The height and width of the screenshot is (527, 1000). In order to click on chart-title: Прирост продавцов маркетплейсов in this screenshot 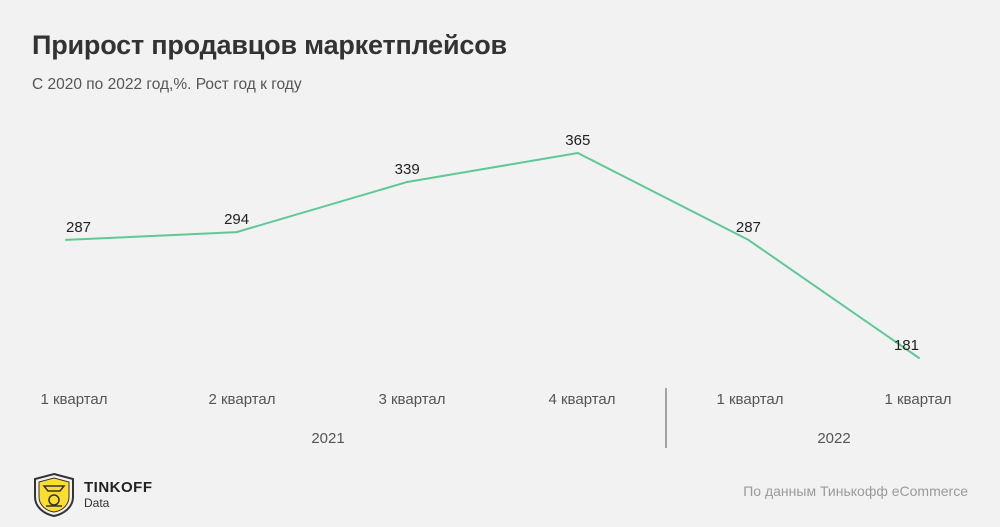, I will do `click(269, 45)`.